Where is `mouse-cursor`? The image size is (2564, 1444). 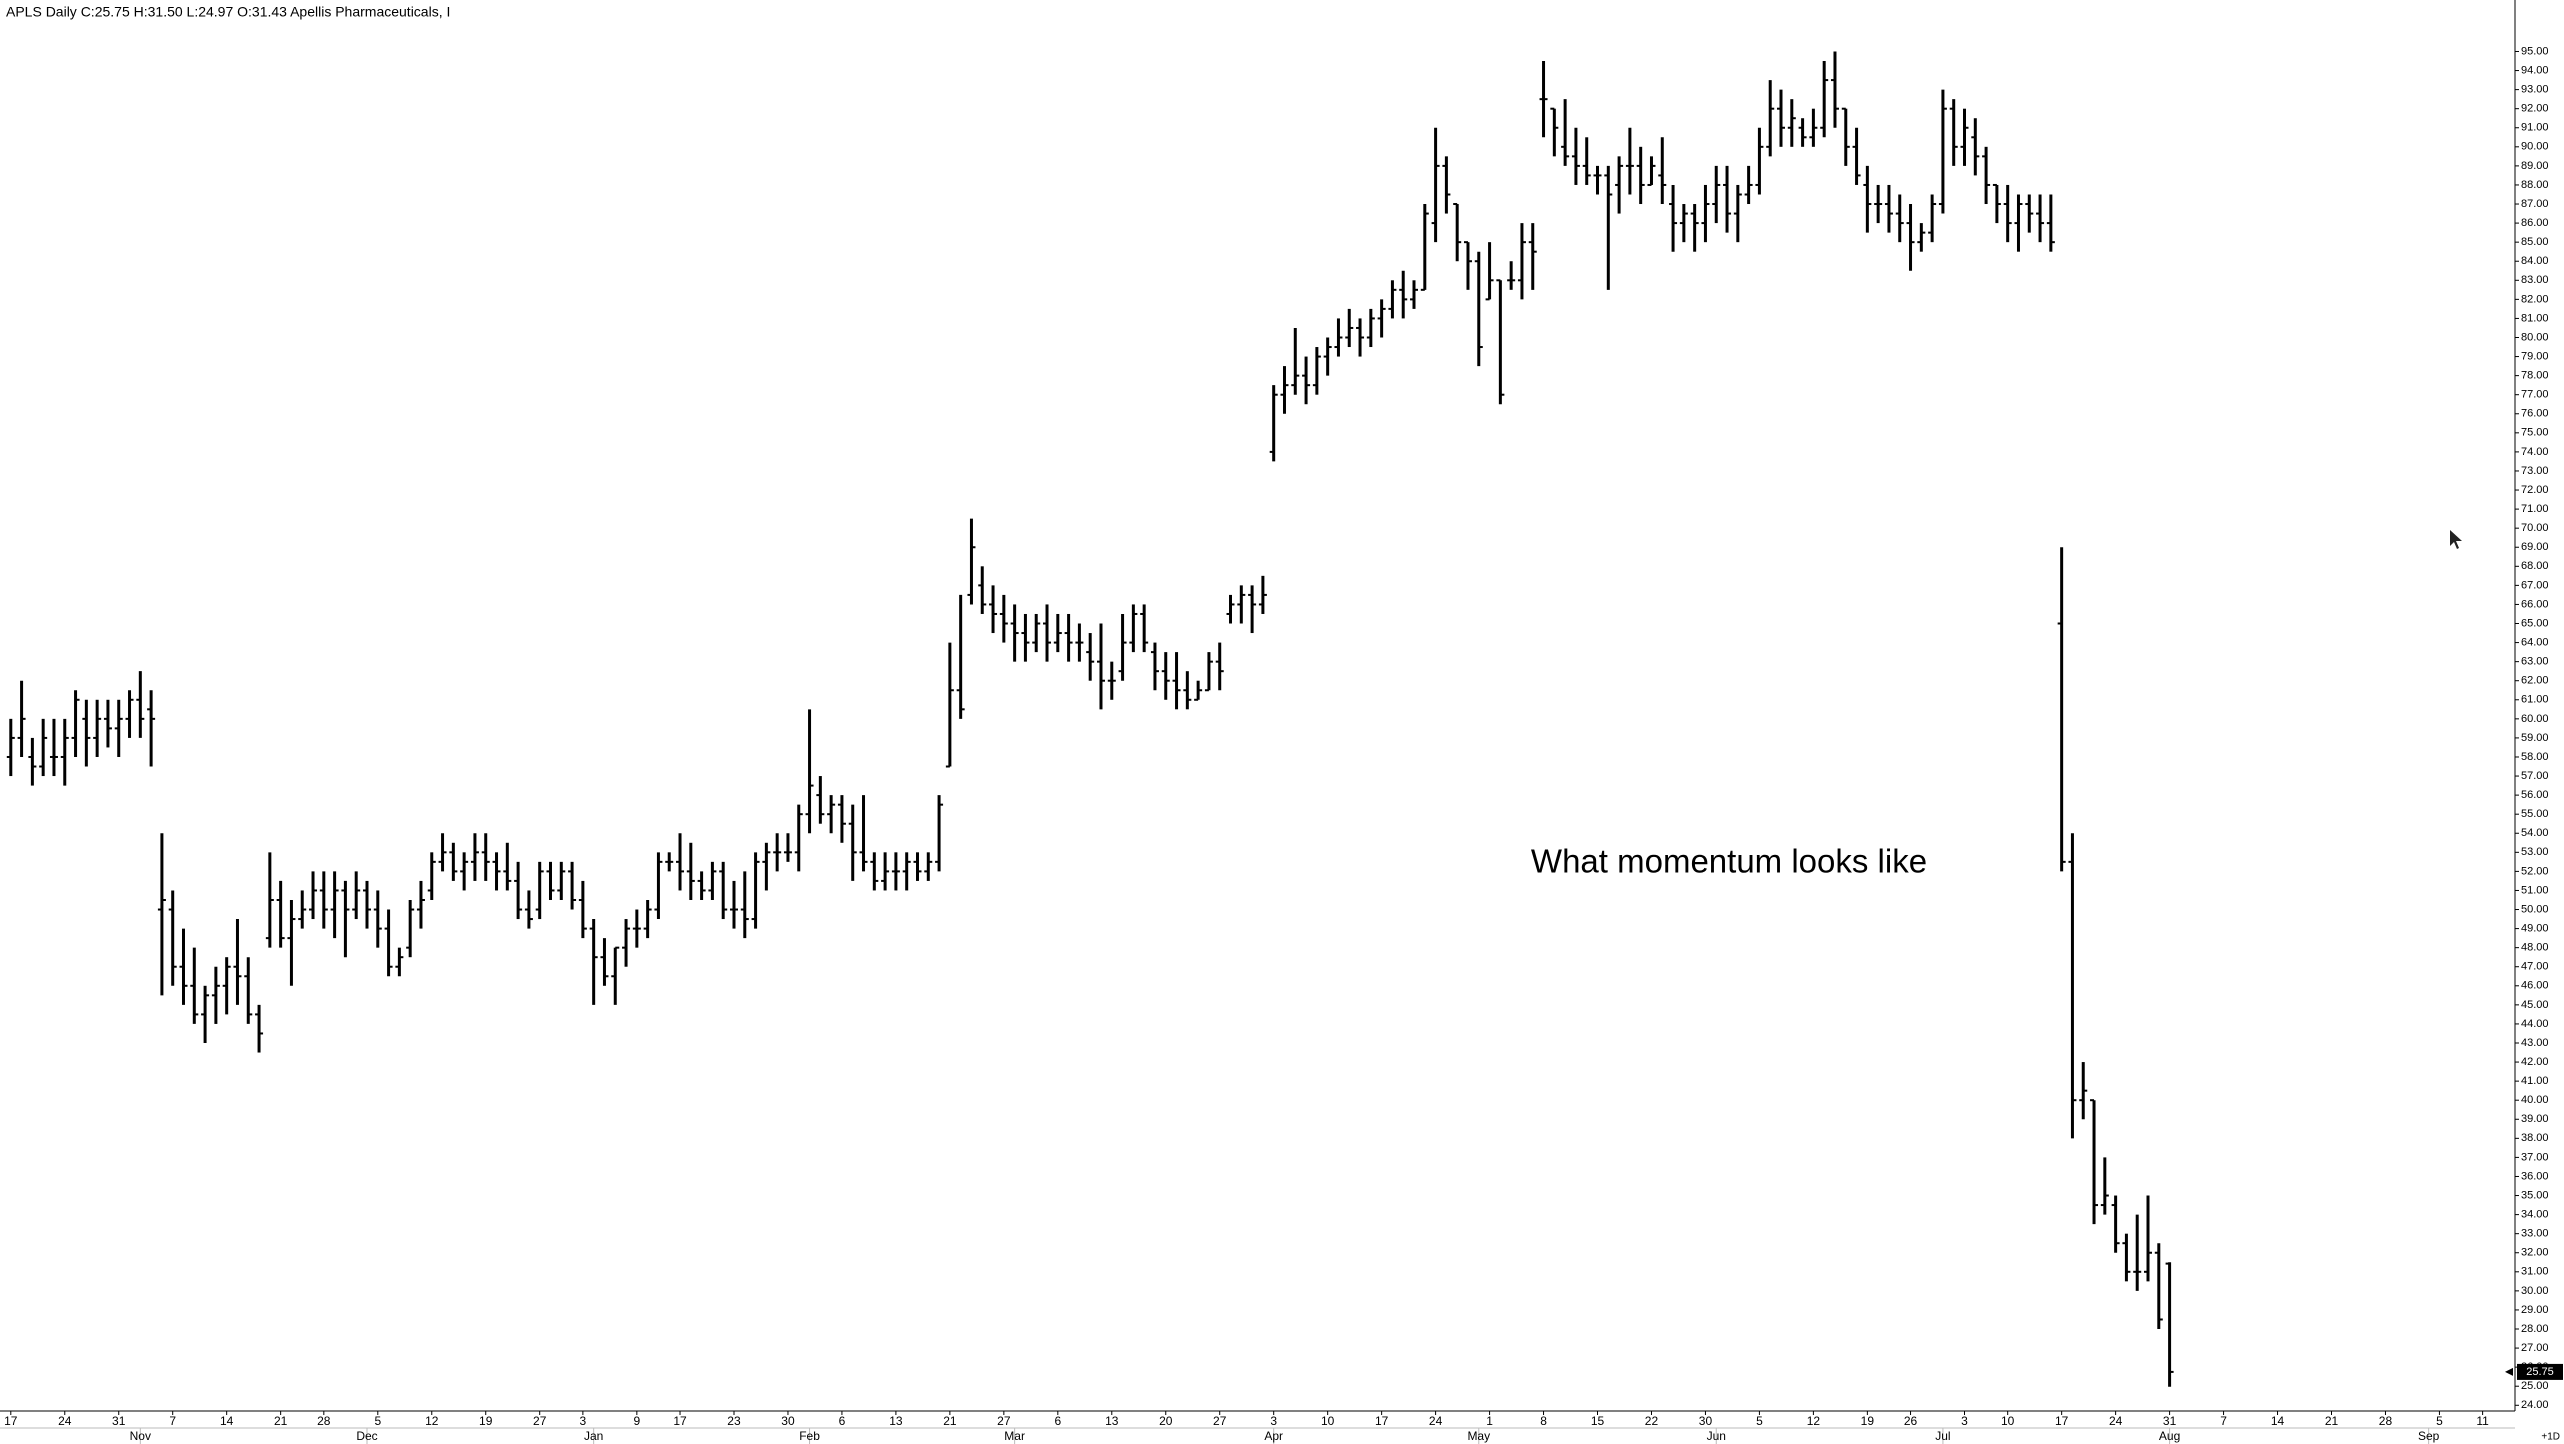
mouse-cursor is located at coordinates (2456, 539).